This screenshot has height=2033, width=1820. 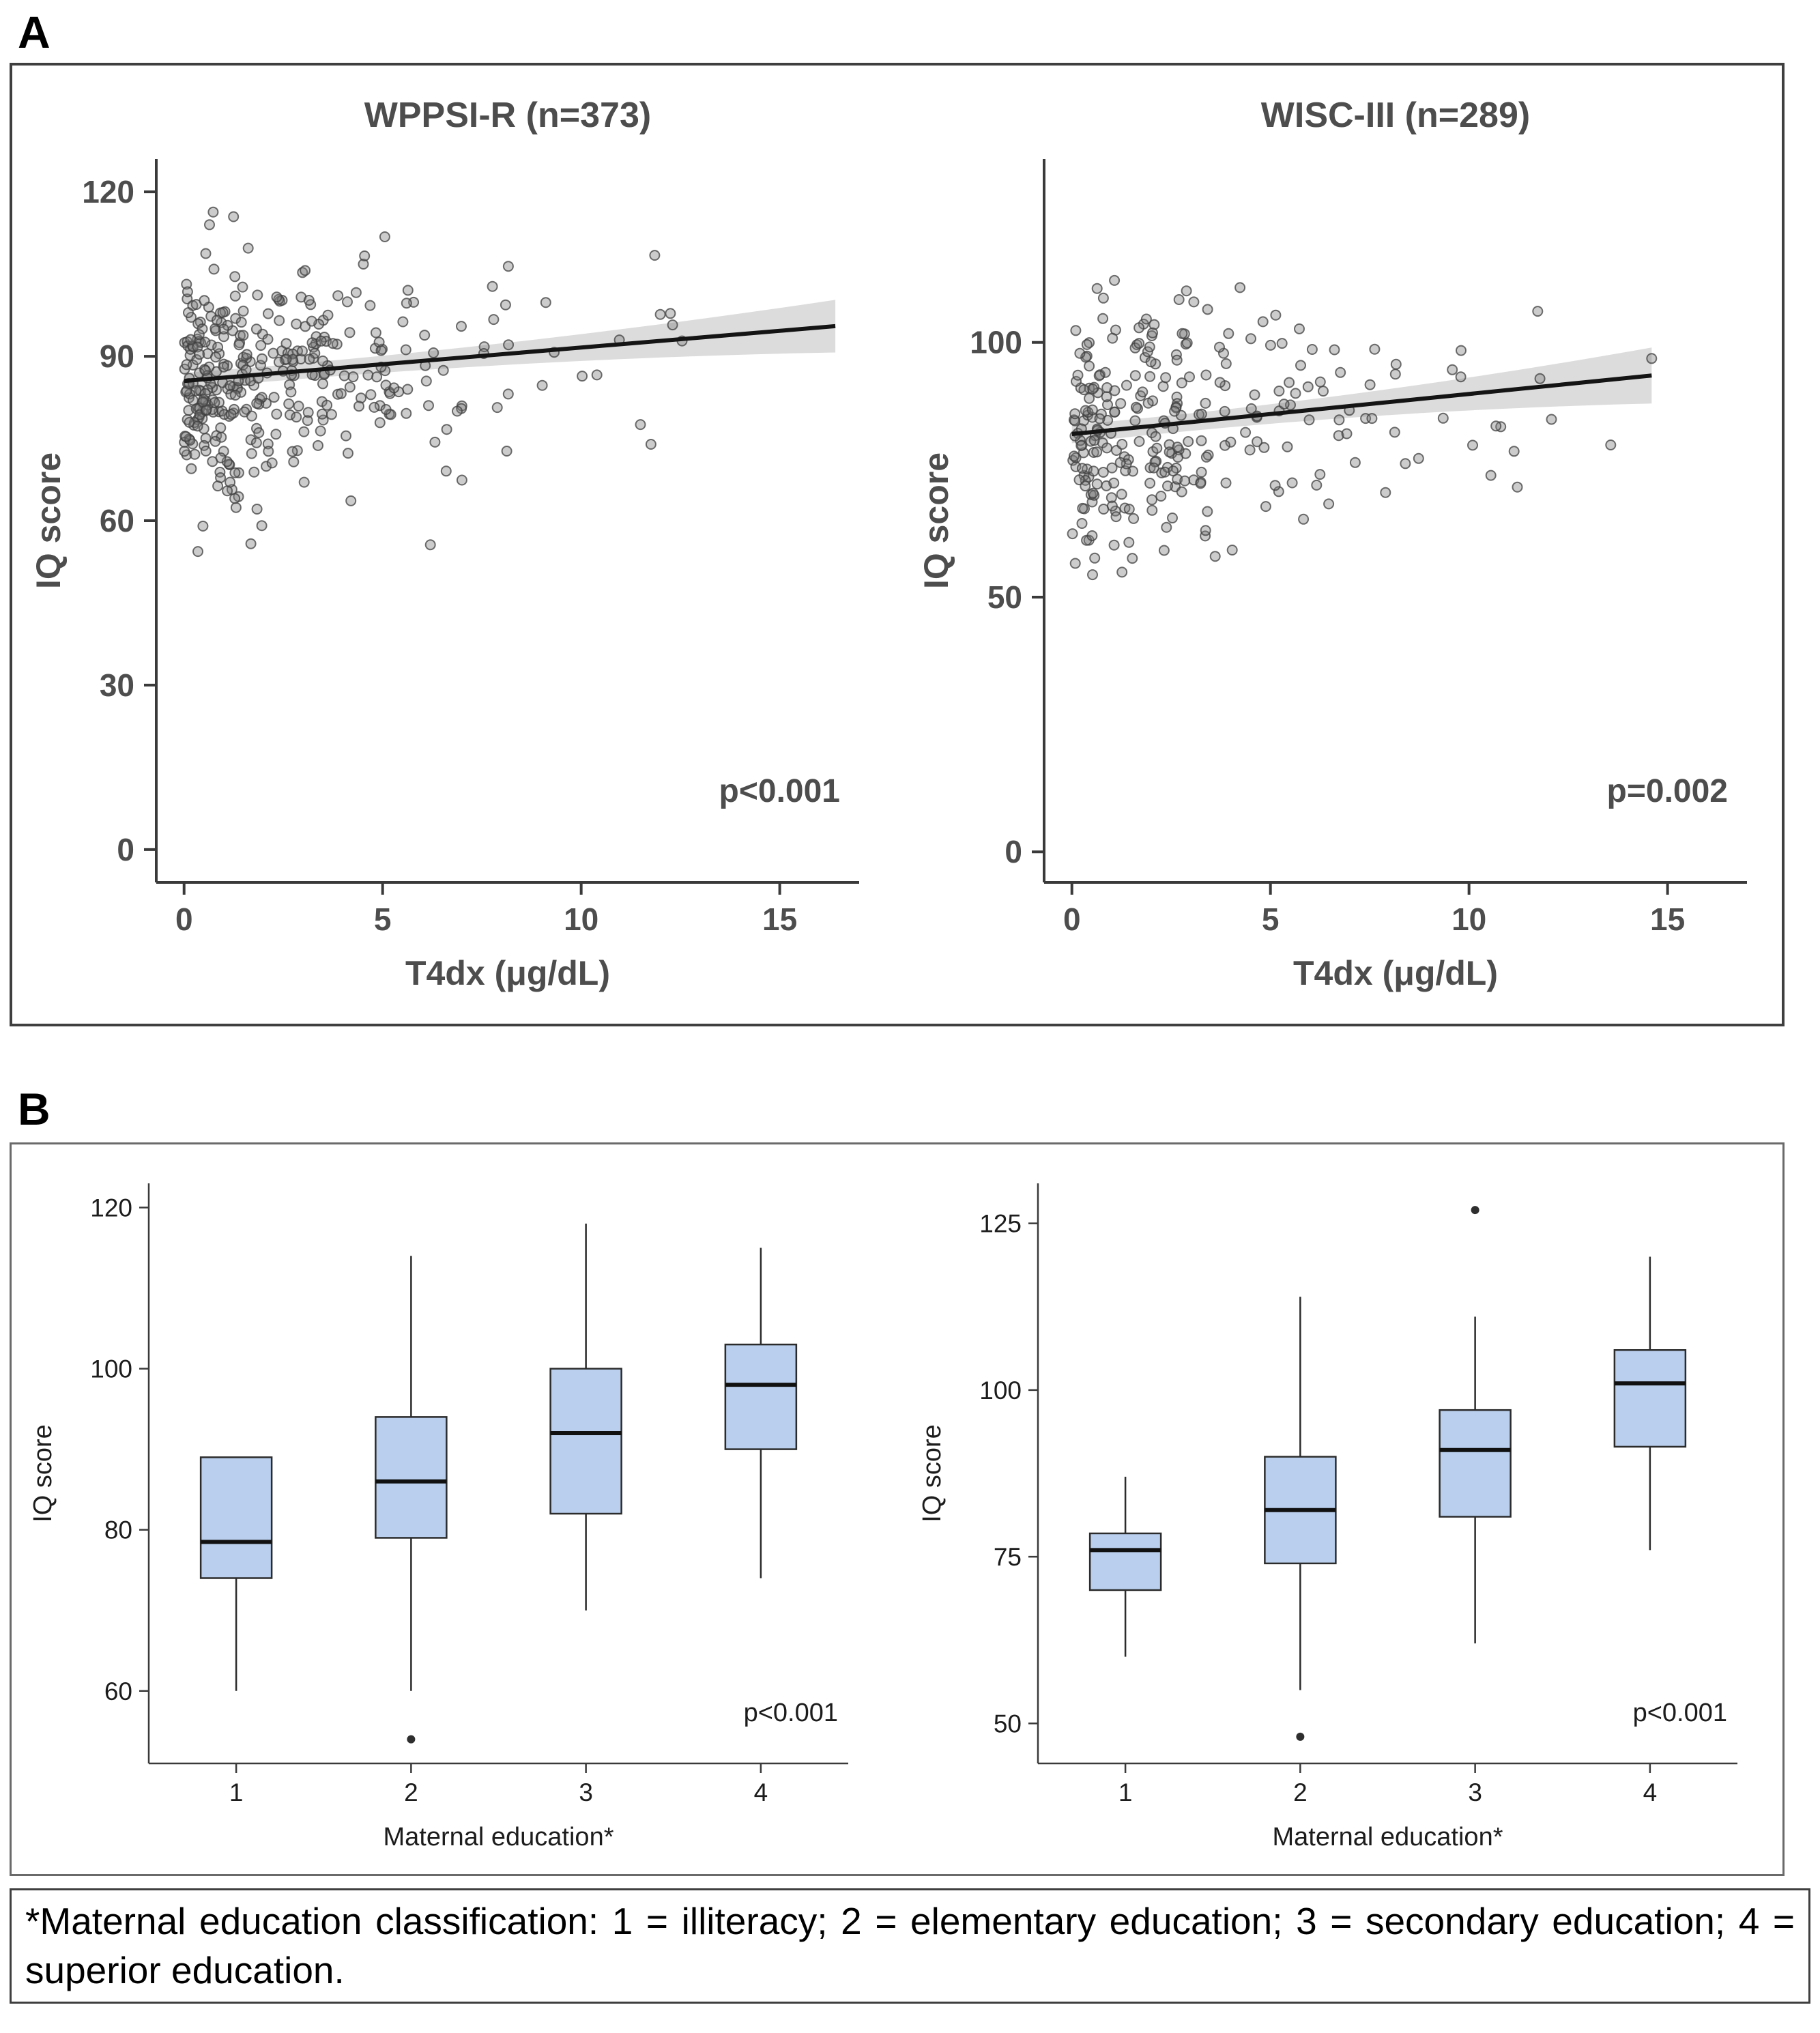 What do you see at coordinates (996, 342) in the screenshot?
I see `y-tick-label: 100` at bounding box center [996, 342].